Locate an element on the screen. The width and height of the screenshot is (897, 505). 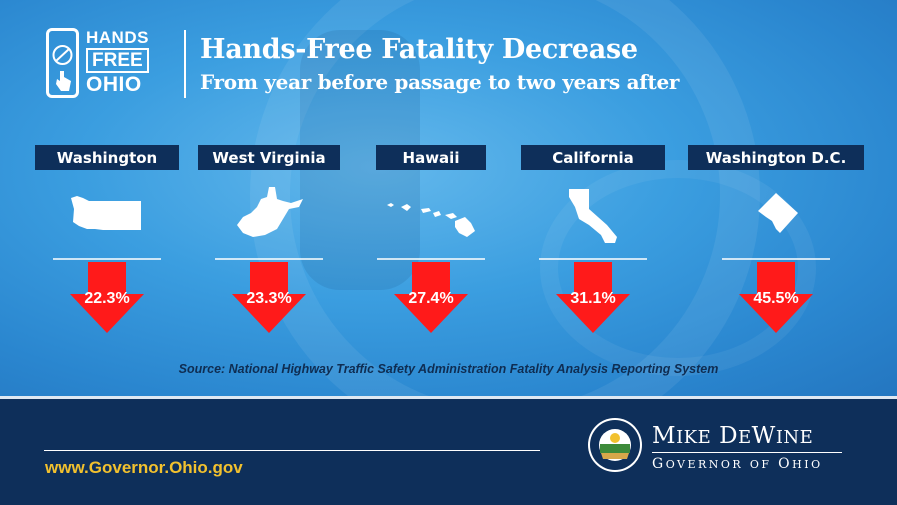
data-label: 22.3% is located at coordinates (106, 298).